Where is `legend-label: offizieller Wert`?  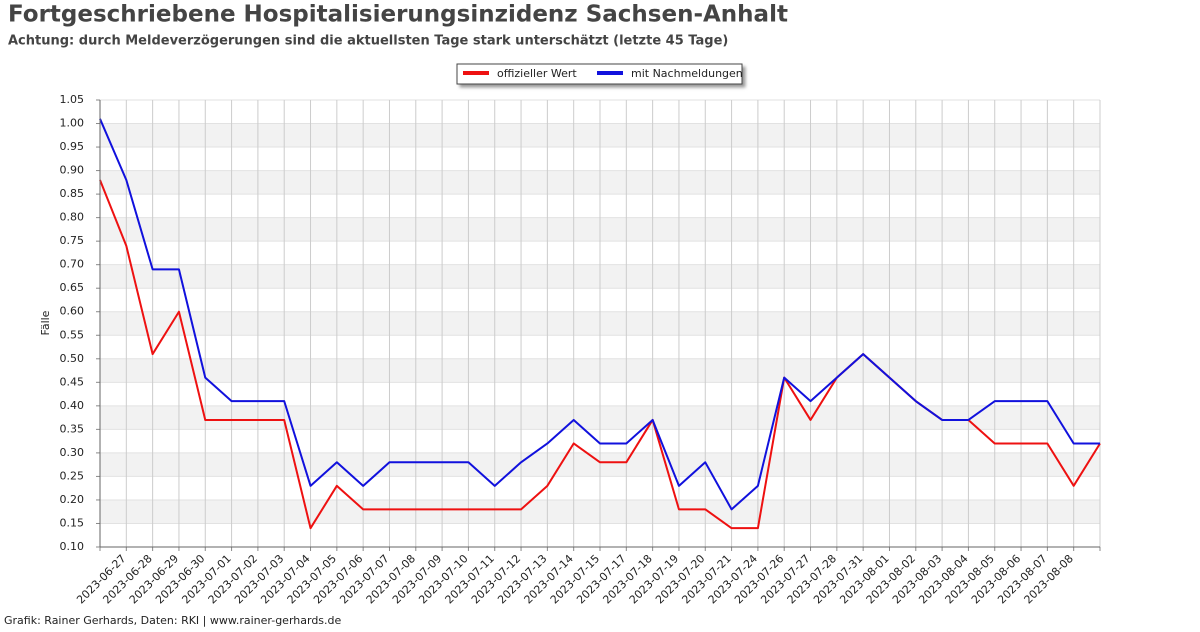 legend-label: offizieller Wert is located at coordinates (537, 73).